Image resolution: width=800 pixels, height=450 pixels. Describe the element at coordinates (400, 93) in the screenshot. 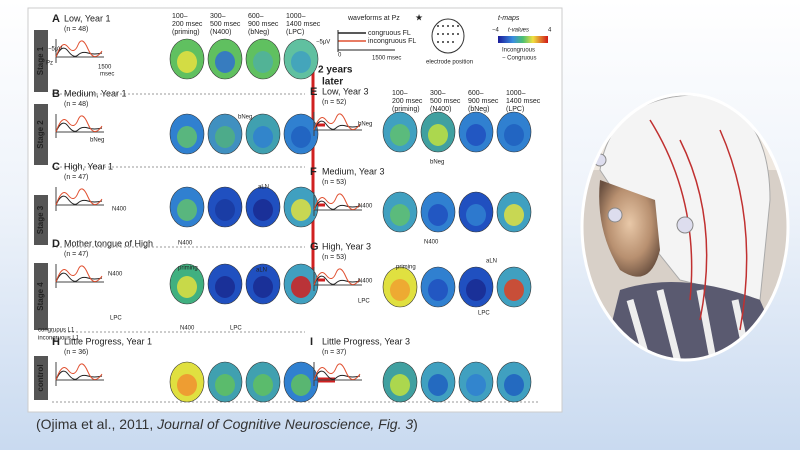

I see `label: 100–` at that location.